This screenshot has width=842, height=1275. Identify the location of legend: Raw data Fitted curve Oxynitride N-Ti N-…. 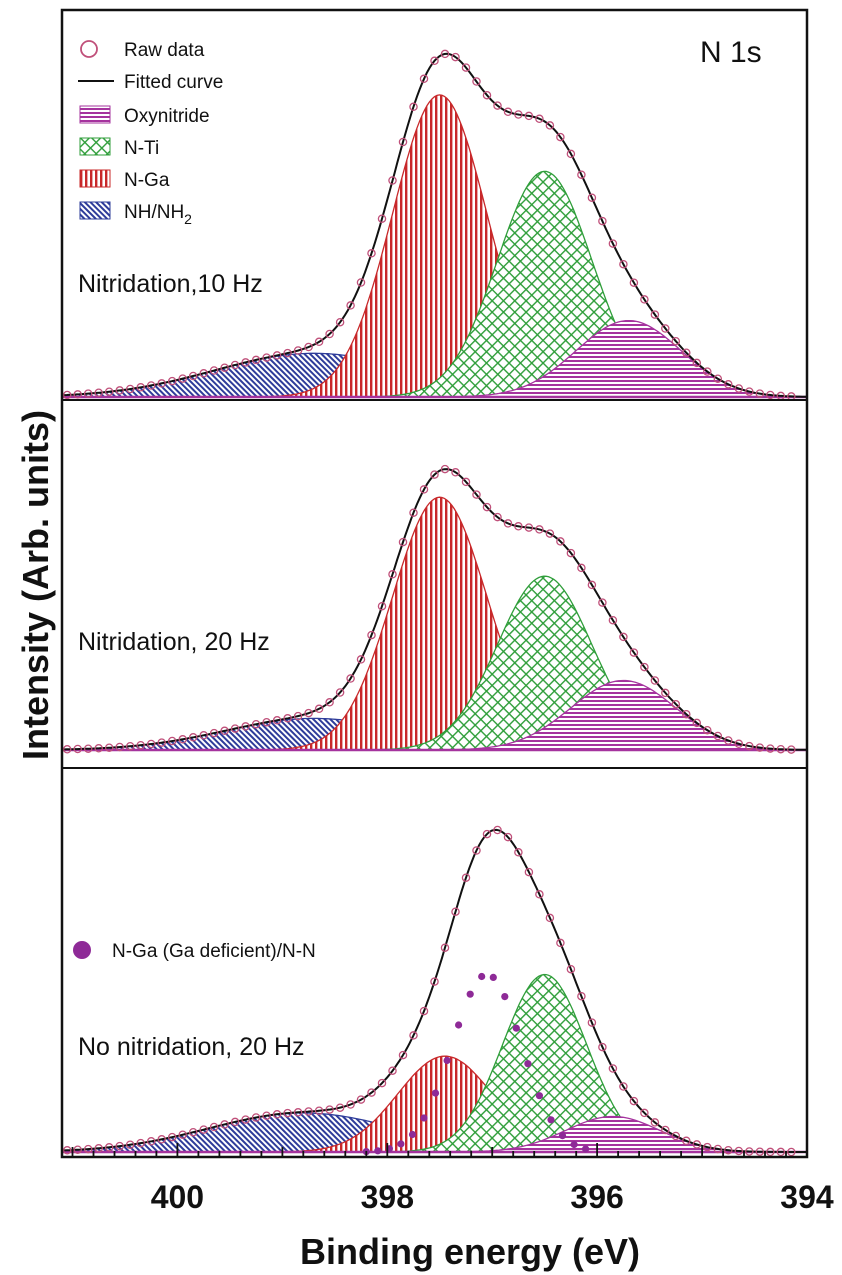
(150, 133).